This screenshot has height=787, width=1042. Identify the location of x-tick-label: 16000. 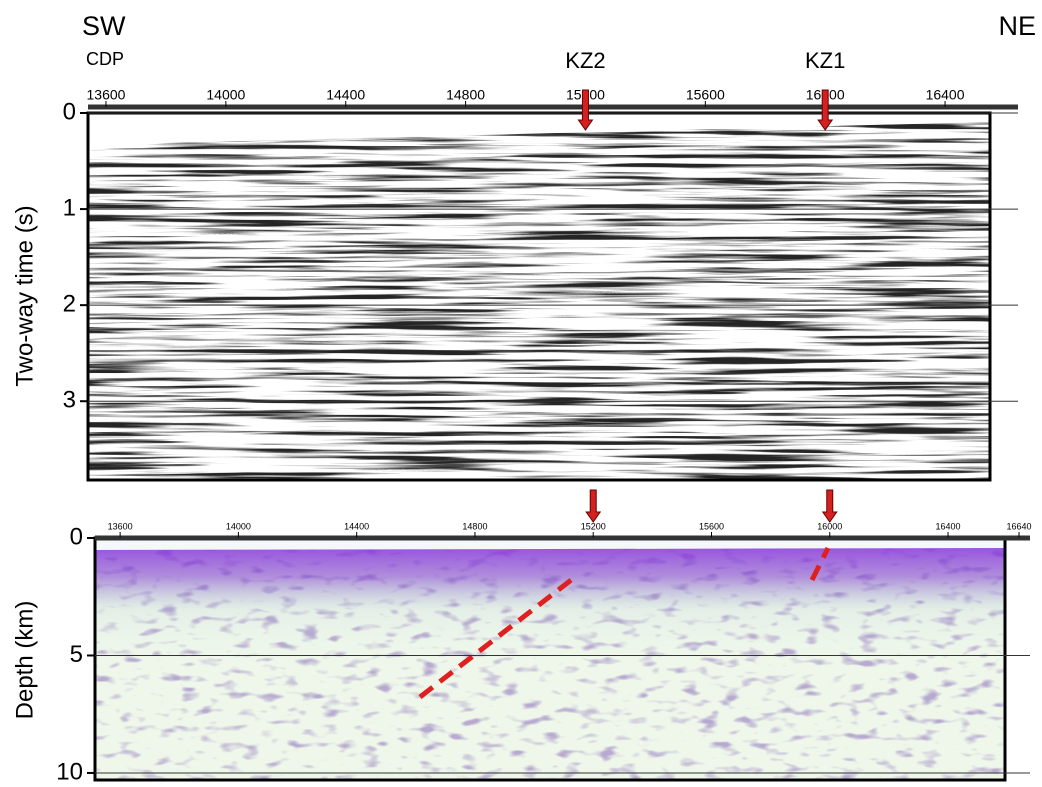
(829, 526).